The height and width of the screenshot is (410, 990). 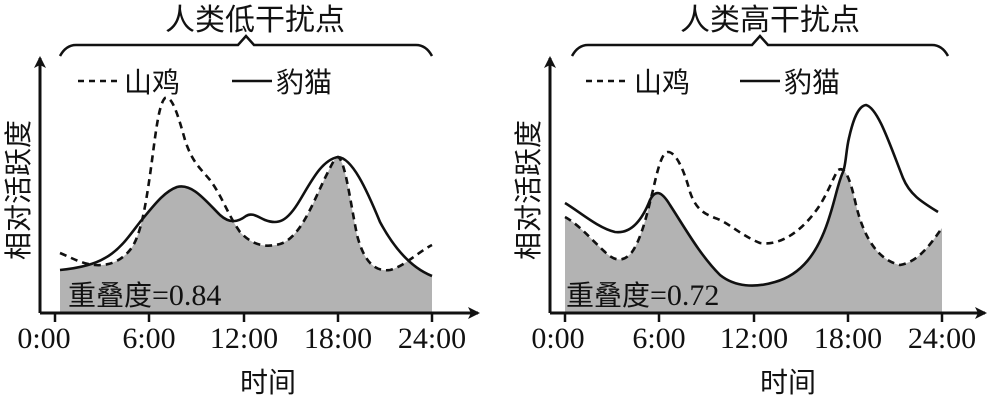 What do you see at coordinates (144, 295) in the screenshot?
I see `overlap-annotation: 重叠度=0.84` at bounding box center [144, 295].